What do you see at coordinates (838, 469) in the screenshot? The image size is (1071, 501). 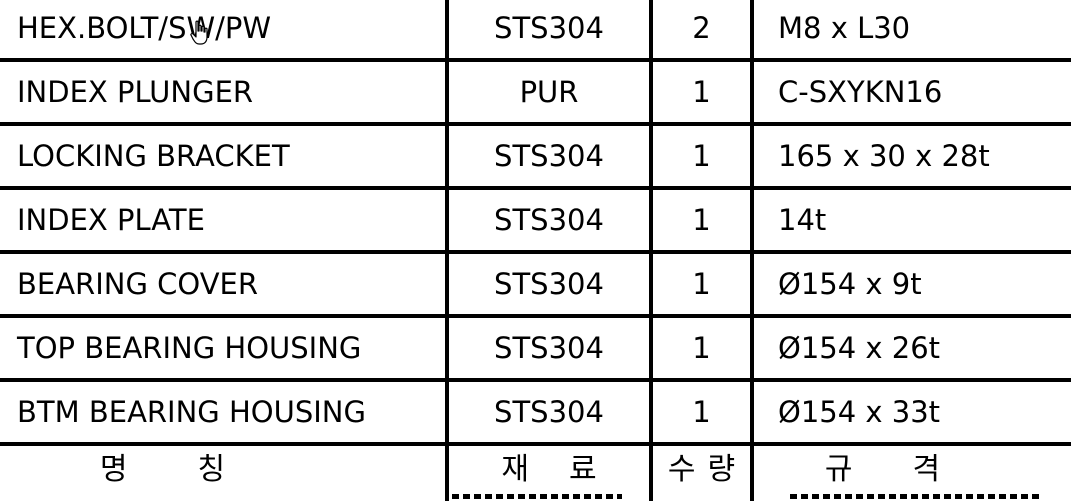 I see `header-char: 규` at bounding box center [838, 469].